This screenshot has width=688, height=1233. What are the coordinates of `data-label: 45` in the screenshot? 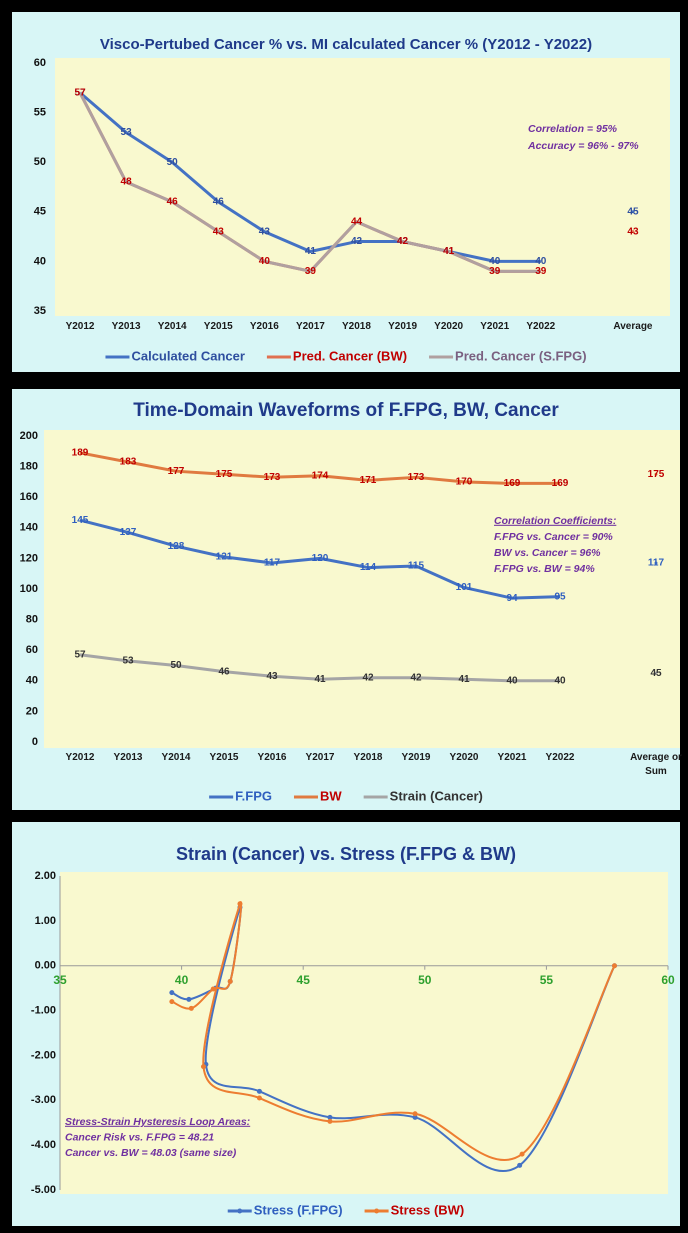 It's located at (656, 673).